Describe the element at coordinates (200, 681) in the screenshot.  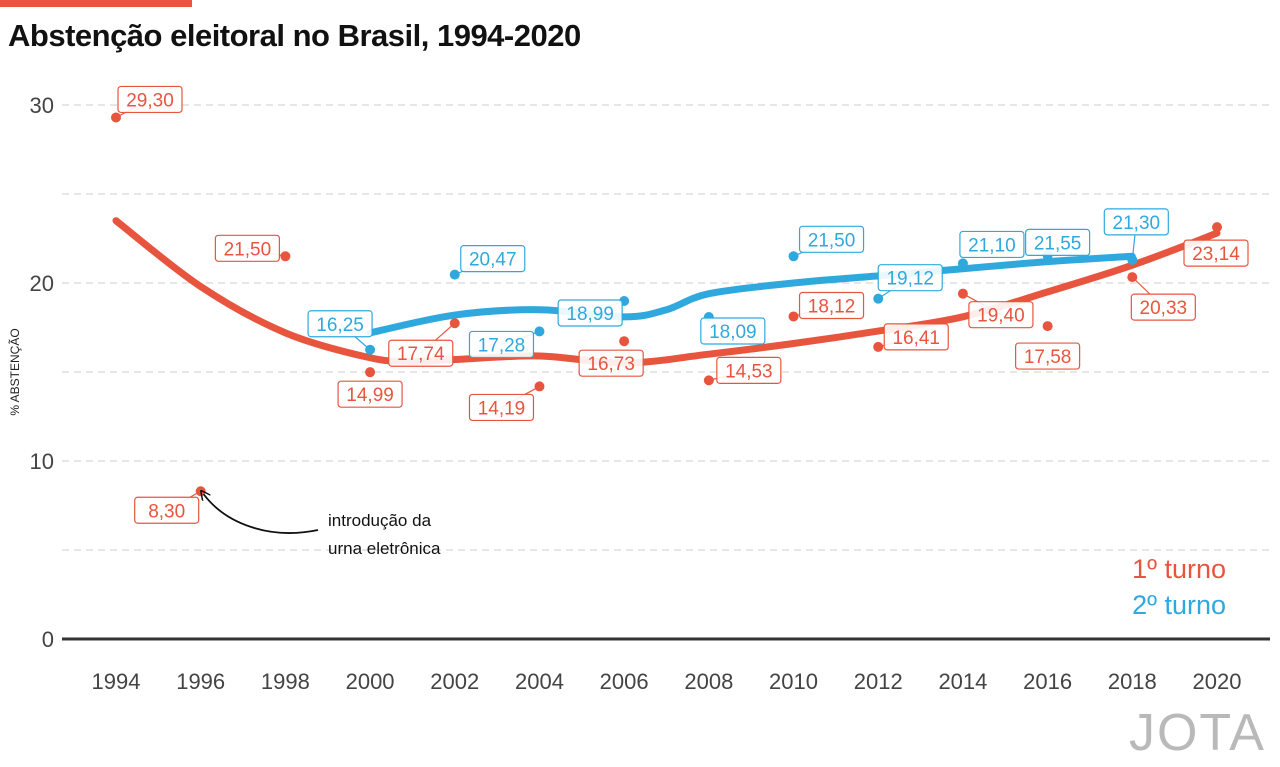
I see `x-tick-label: 1996` at that location.